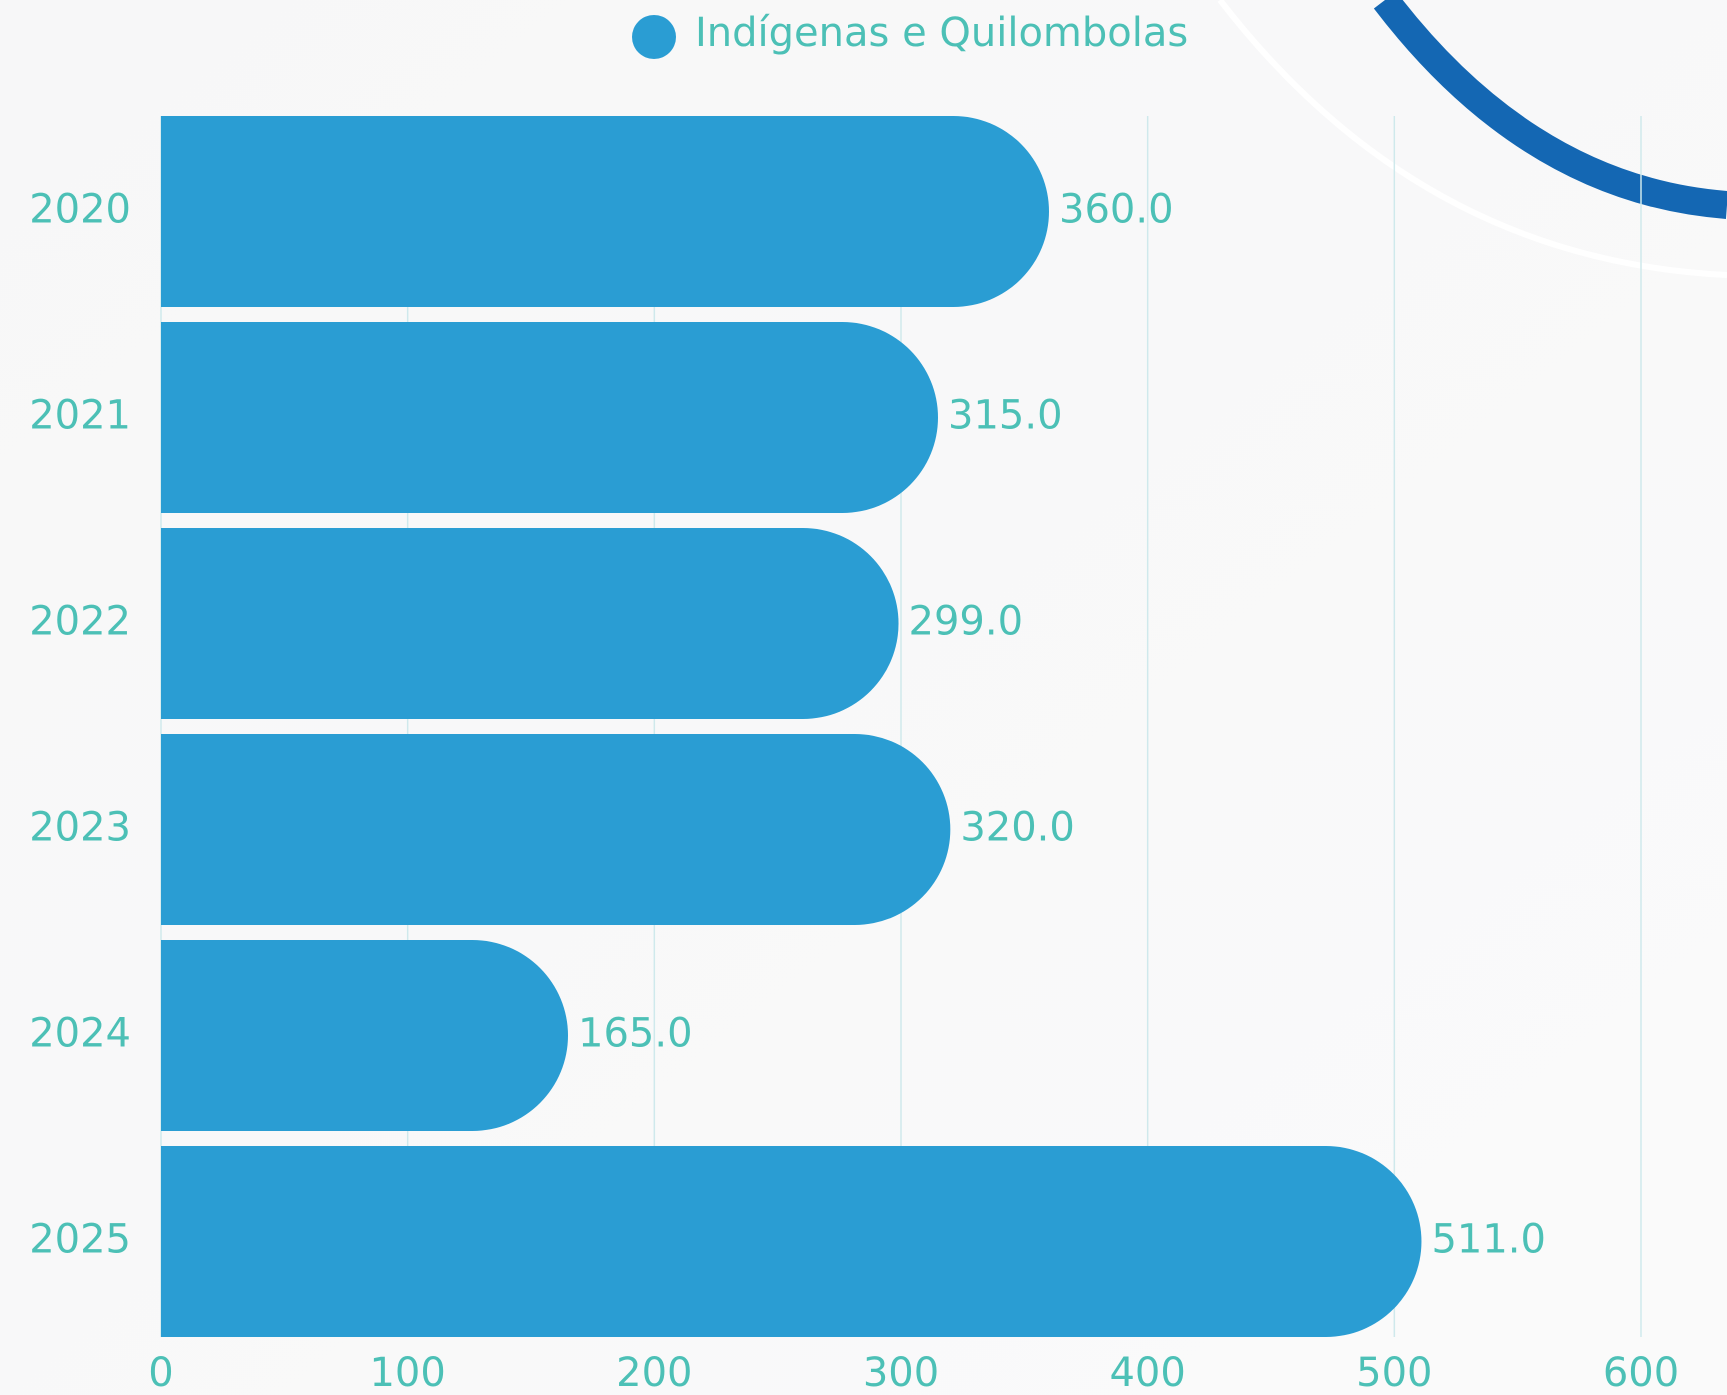 This screenshot has height=1395, width=1727. What do you see at coordinates (941, 33) in the screenshot?
I see `legend-label: Indígenas e Quilombolas` at bounding box center [941, 33].